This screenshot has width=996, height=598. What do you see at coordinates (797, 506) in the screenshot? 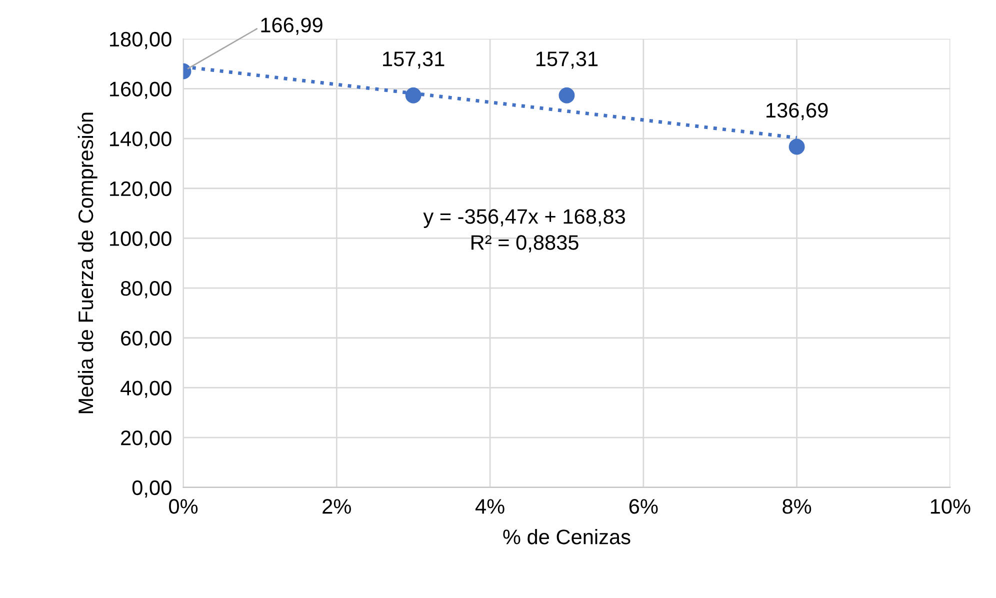
I see `x-tick-label: 8%` at bounding box center [797, 506].